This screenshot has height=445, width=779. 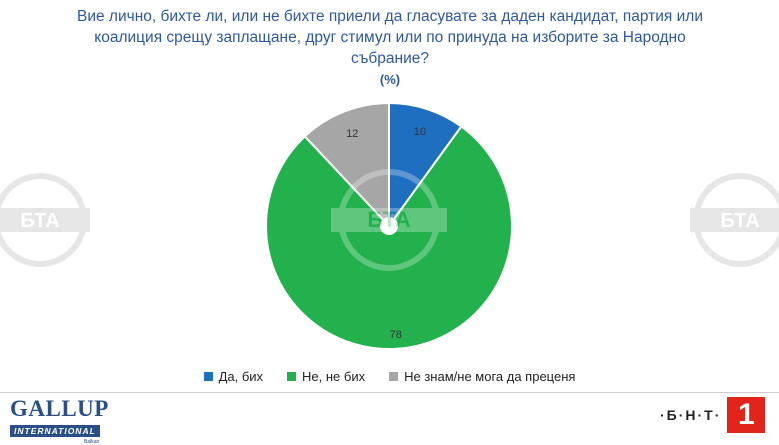 I want to click on watermark-left: БТА, so click(x=45, y=220).